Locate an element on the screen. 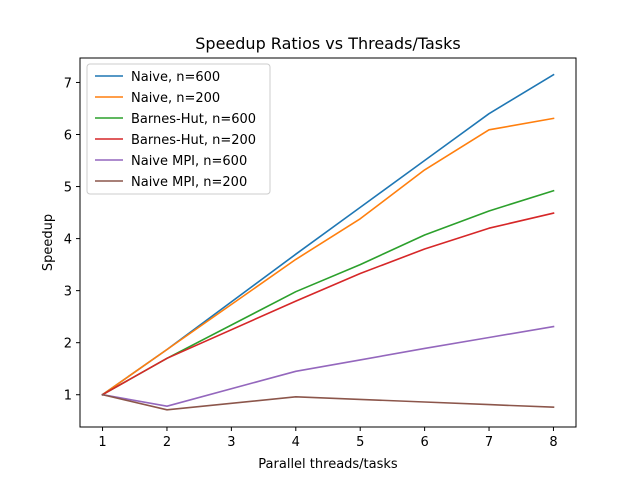 The width and height of the screenshot is (640, 480). x-tick-label: 3 is located at coordinates (231, 442).